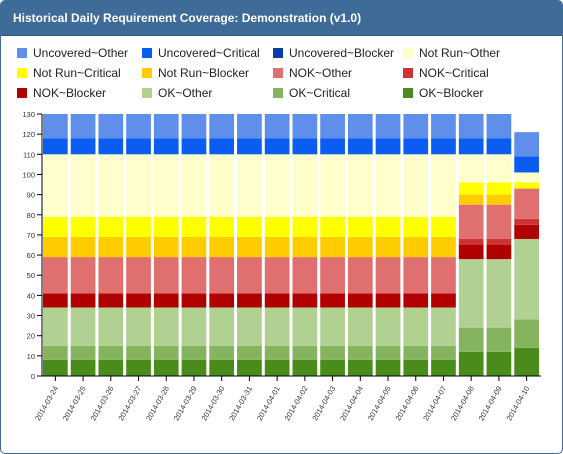 The width and height of the screenshot is (563, 454). What do you see at coordinates (31, 295) in the screenshot?
I see `y-tick-label: 40` at bounding box center [31, 295].